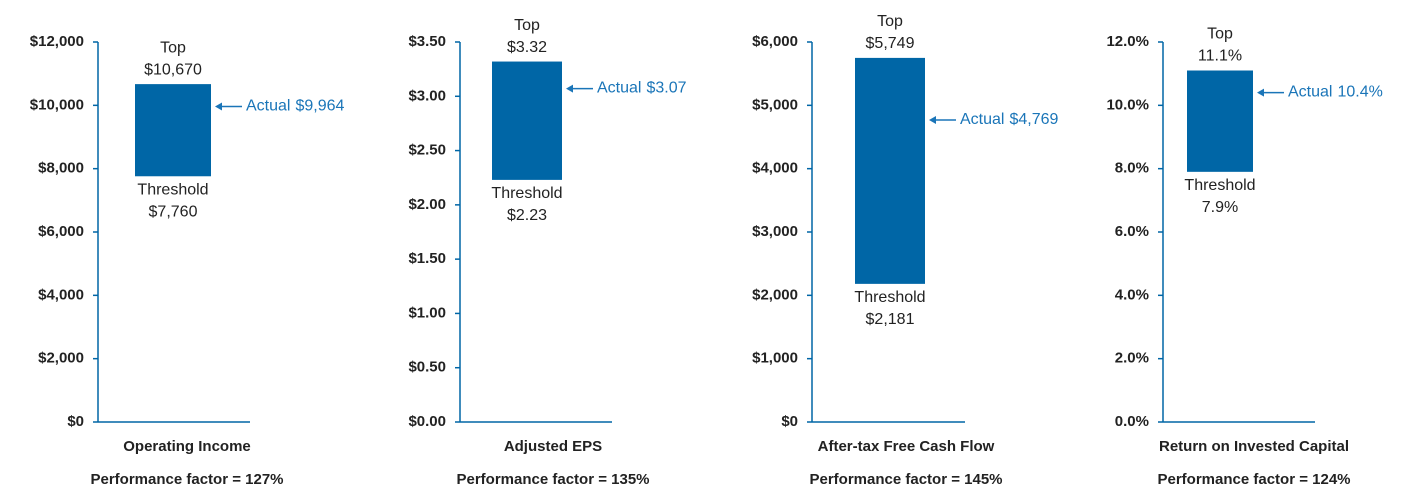 The image size is (1420, 491). Describe the element at coordinates (1132, 358) in the screenshot. I see `y-tick-label: 2.0%` at that location.